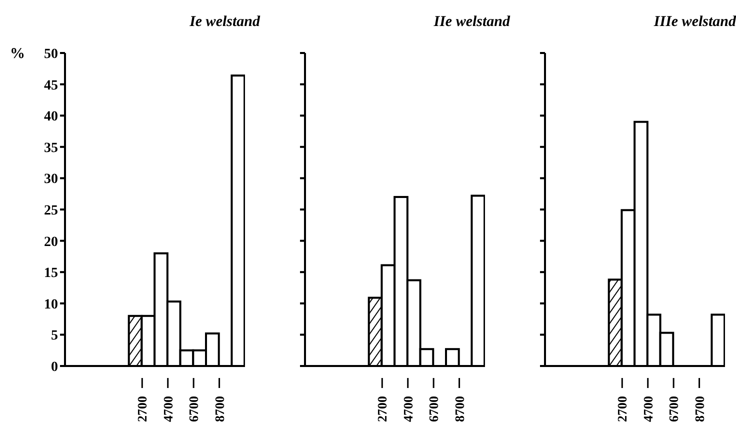 This screenshot has height=434, width=736. Describe the element at coordinates (51, 180) in the screenshot. I see `y-tick-label: 30` at that location.